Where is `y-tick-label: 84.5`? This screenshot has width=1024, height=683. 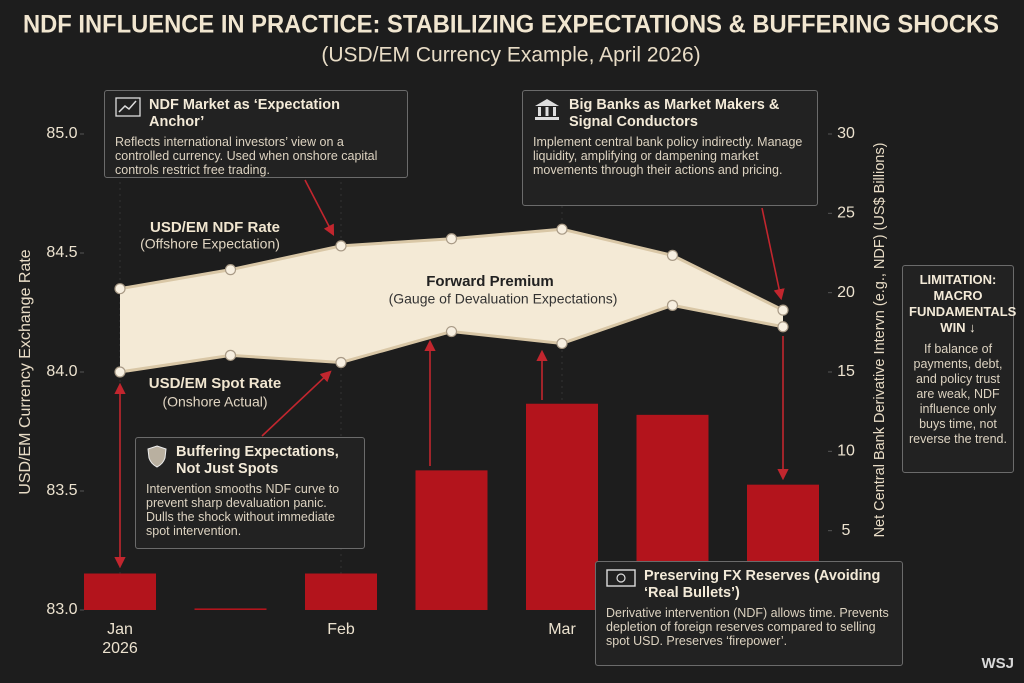 y-tick-label: 84.5 is located at coordinates (61, 252).